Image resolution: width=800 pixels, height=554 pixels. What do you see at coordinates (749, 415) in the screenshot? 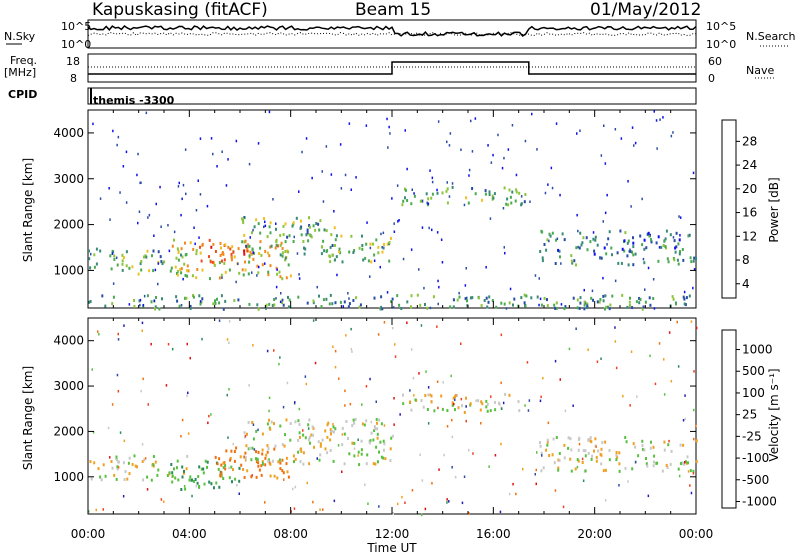
I see `colorbar-tick-label: 25` at bounding box center [749, 415].